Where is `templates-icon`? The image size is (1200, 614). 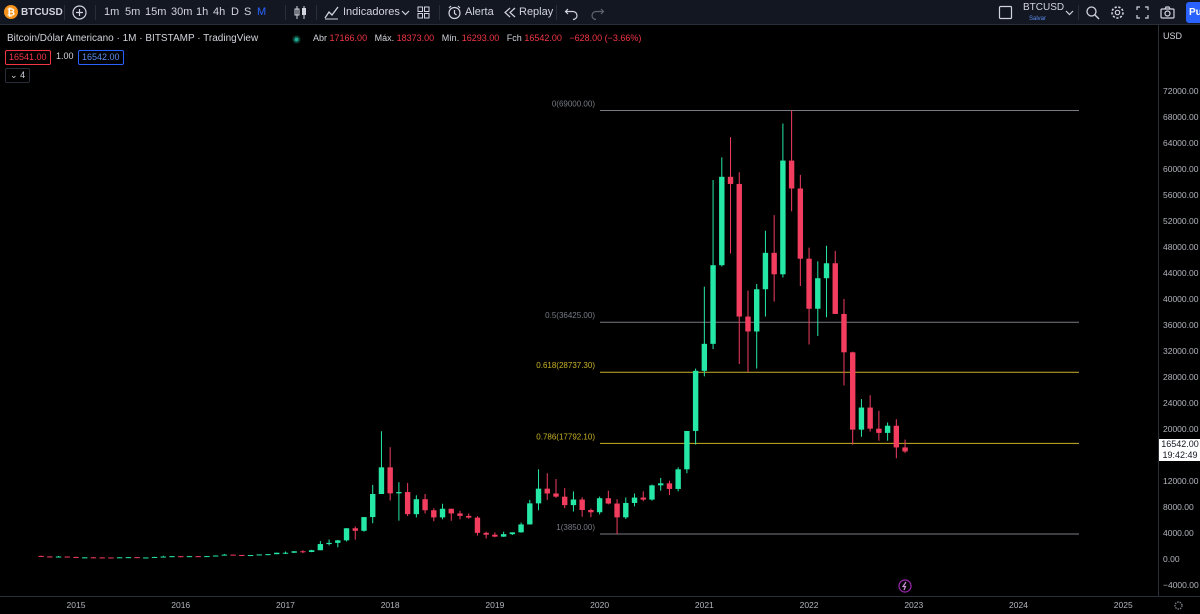
templates-icon is located at coordinates (423, 12).